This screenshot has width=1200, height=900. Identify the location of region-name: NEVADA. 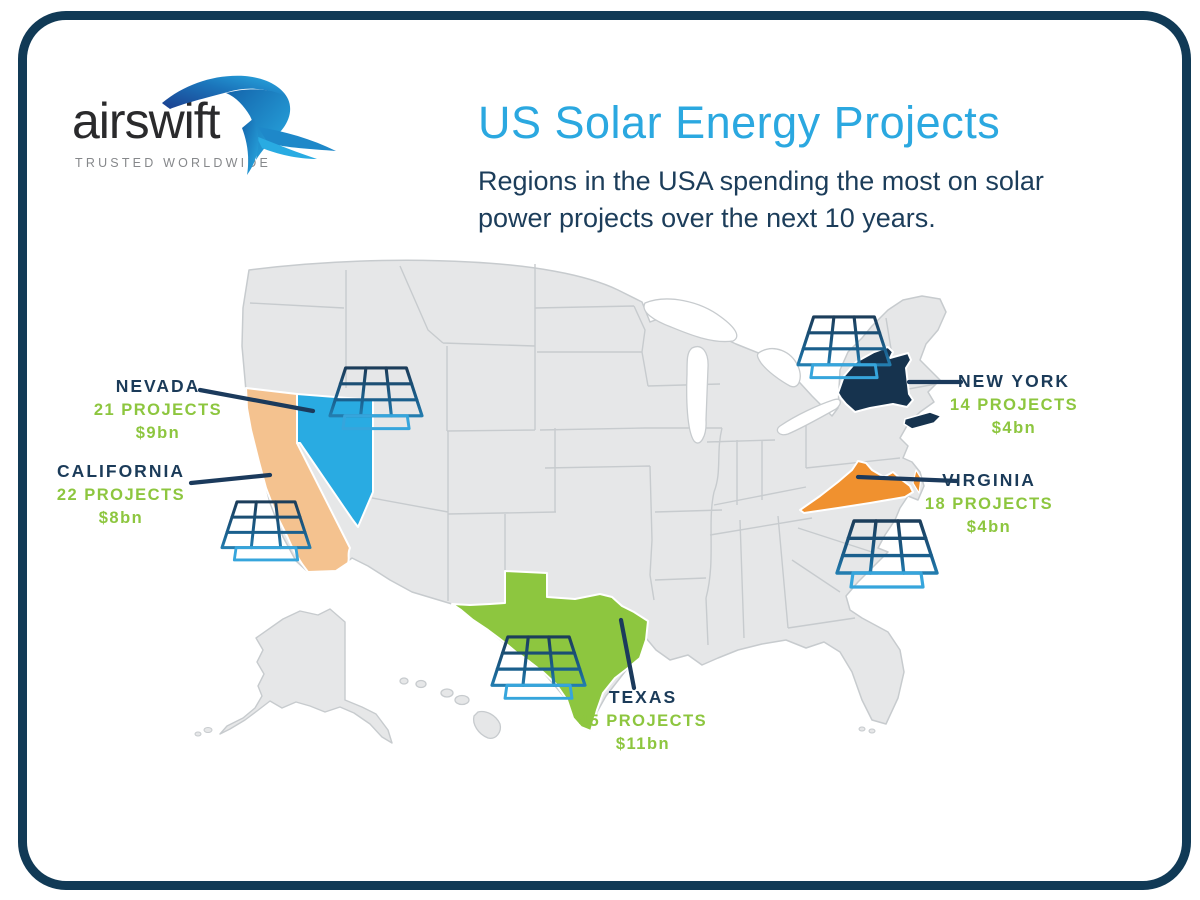
(158, 386).